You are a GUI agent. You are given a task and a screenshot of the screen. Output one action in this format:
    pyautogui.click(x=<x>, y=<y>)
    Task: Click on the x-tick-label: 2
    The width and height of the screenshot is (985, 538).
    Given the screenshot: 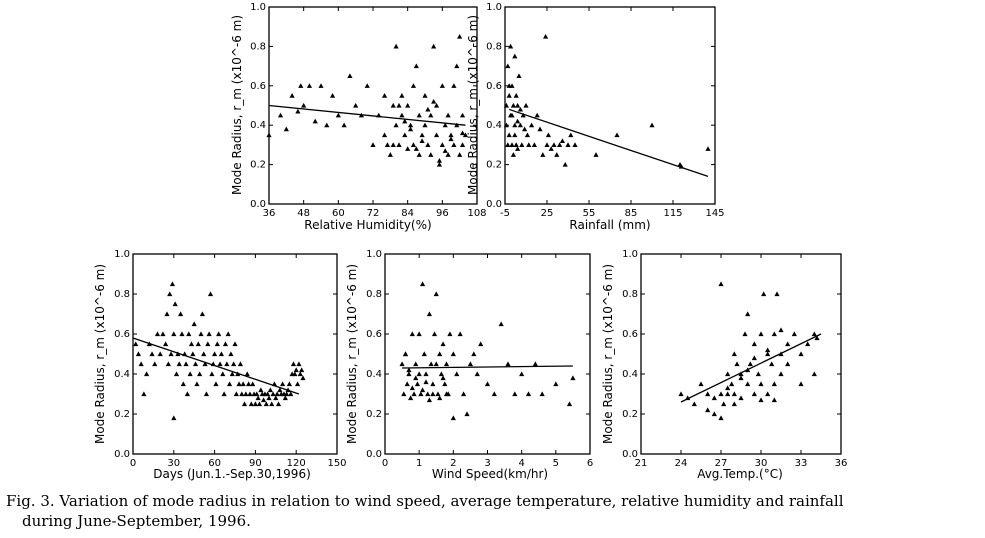 What is the action you would take?
    pyautogui.click(x=453, y=463)
    